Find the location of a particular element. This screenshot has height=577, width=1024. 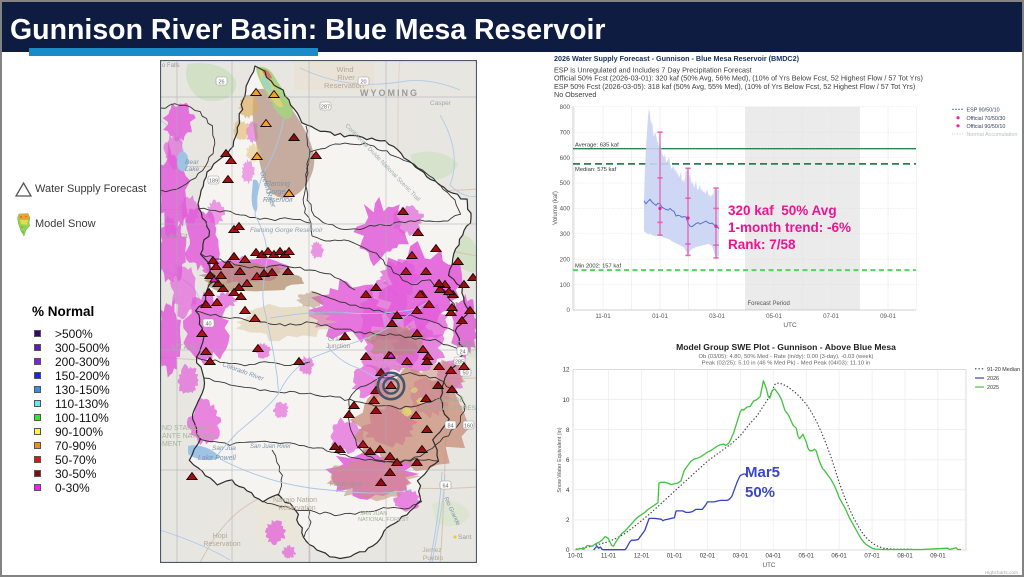

svg-text: 40 is located at coordinates (208, 325).